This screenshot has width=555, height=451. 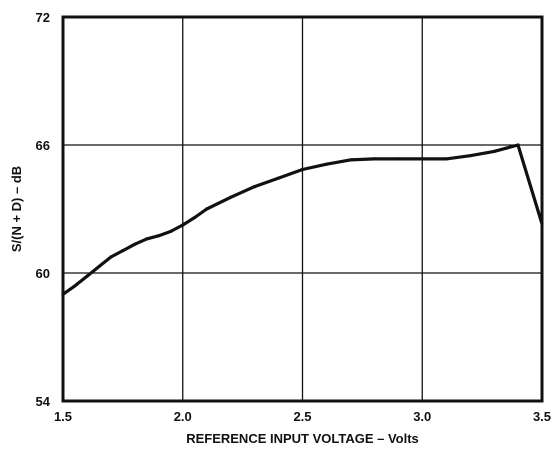 I want to click on y-tick-label: 60, so click(x=43, y=273).